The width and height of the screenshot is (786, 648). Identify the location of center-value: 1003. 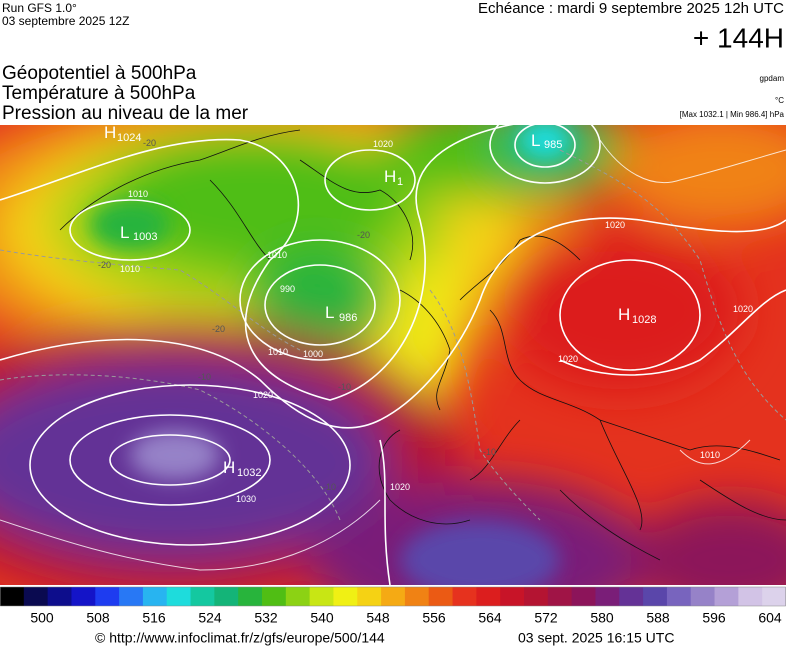
(145, 237).